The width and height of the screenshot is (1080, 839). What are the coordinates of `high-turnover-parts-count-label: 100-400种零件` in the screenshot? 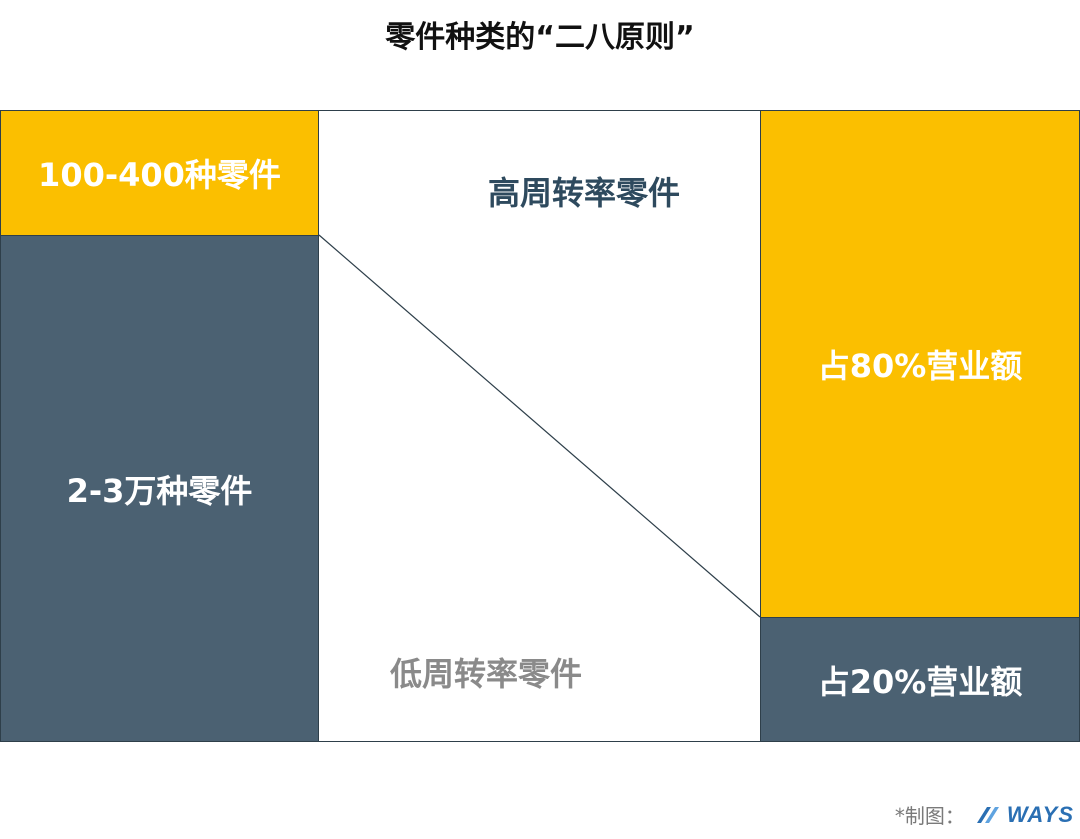 It's located at (159, 175).